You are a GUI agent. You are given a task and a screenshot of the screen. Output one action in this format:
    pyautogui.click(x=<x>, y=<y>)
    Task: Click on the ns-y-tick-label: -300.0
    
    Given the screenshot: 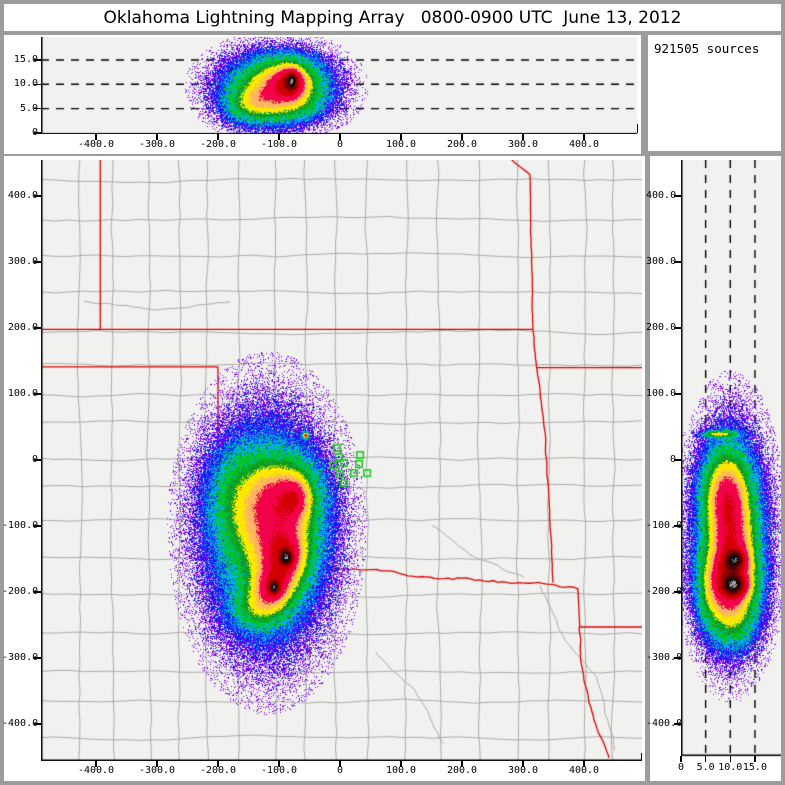 What is the action you would take?
    pyautogui.click(x=664, y=657)
    